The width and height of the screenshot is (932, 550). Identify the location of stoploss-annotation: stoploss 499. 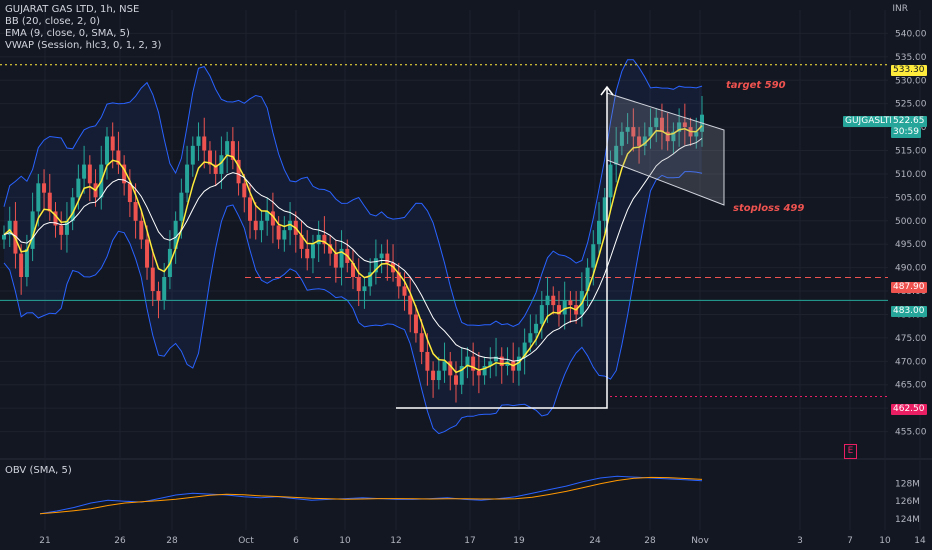
(769, 208).